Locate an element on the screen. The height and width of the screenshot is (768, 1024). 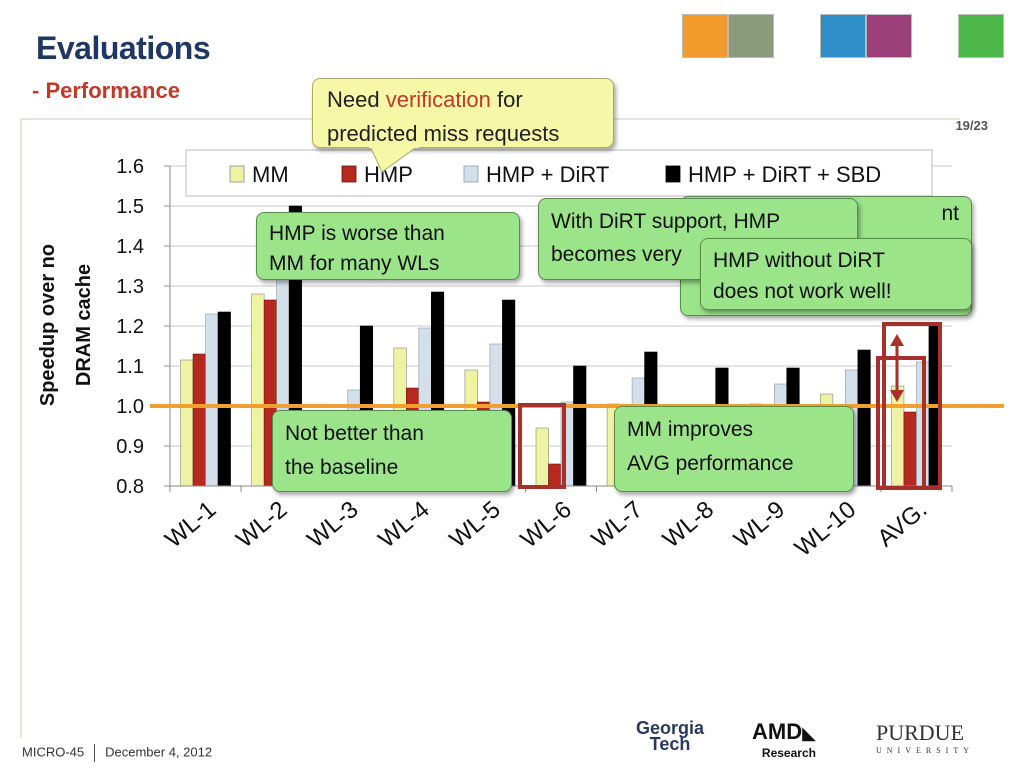
y-tick-label: 1.1 is located at coordinates (130, 367).